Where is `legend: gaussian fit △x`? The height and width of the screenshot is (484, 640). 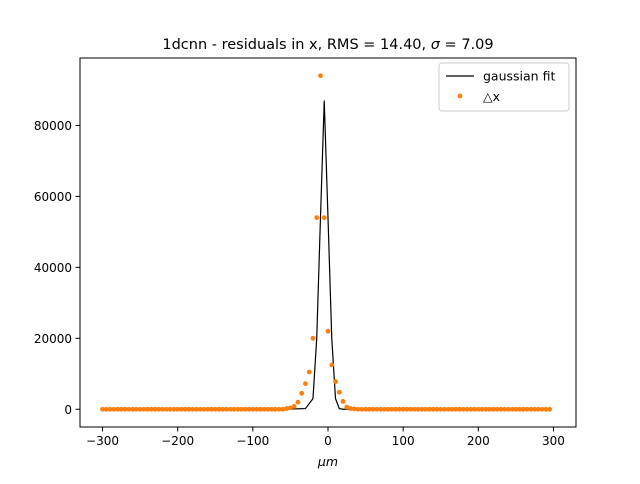 legend: gaussian fit △x is located at coordinates (504, 87).